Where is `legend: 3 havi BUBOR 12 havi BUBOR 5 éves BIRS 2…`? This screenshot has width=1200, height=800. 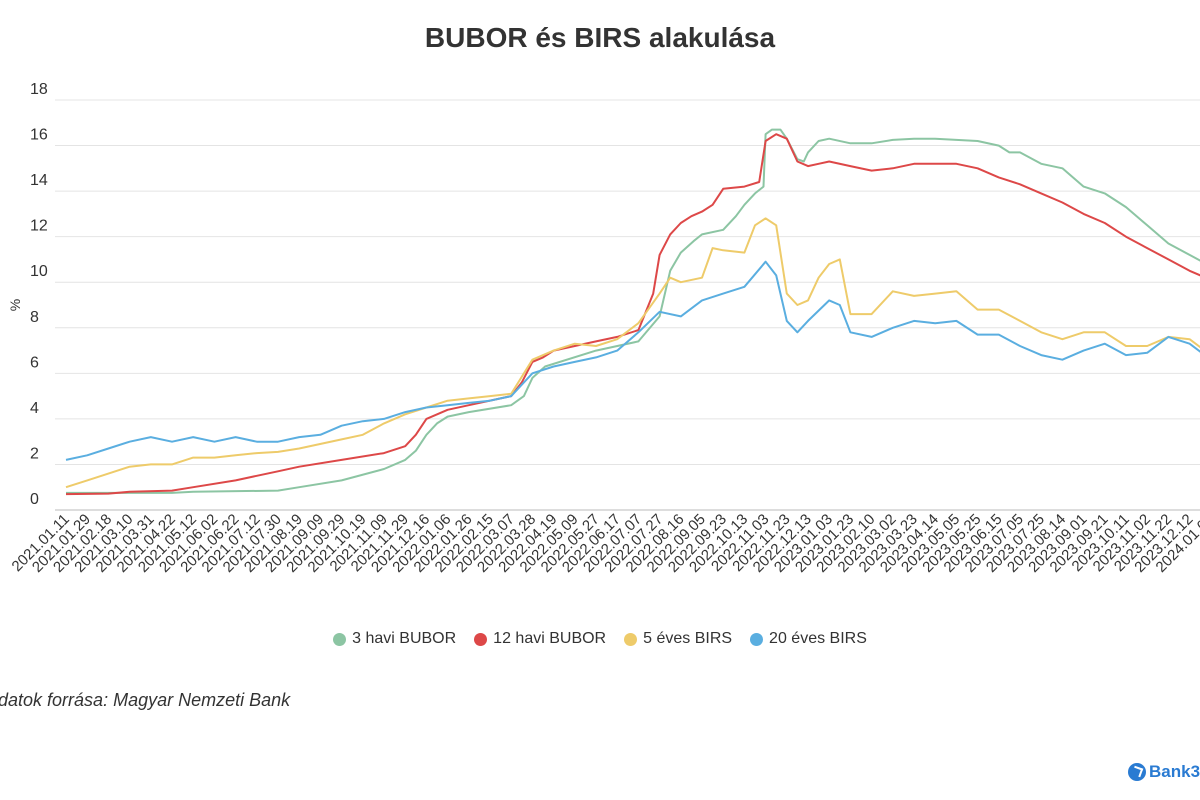
legend: 3 havi BUBOR 12 havi BUBOR 5 éves BIRS 2… is located at coordinates (600, 639).